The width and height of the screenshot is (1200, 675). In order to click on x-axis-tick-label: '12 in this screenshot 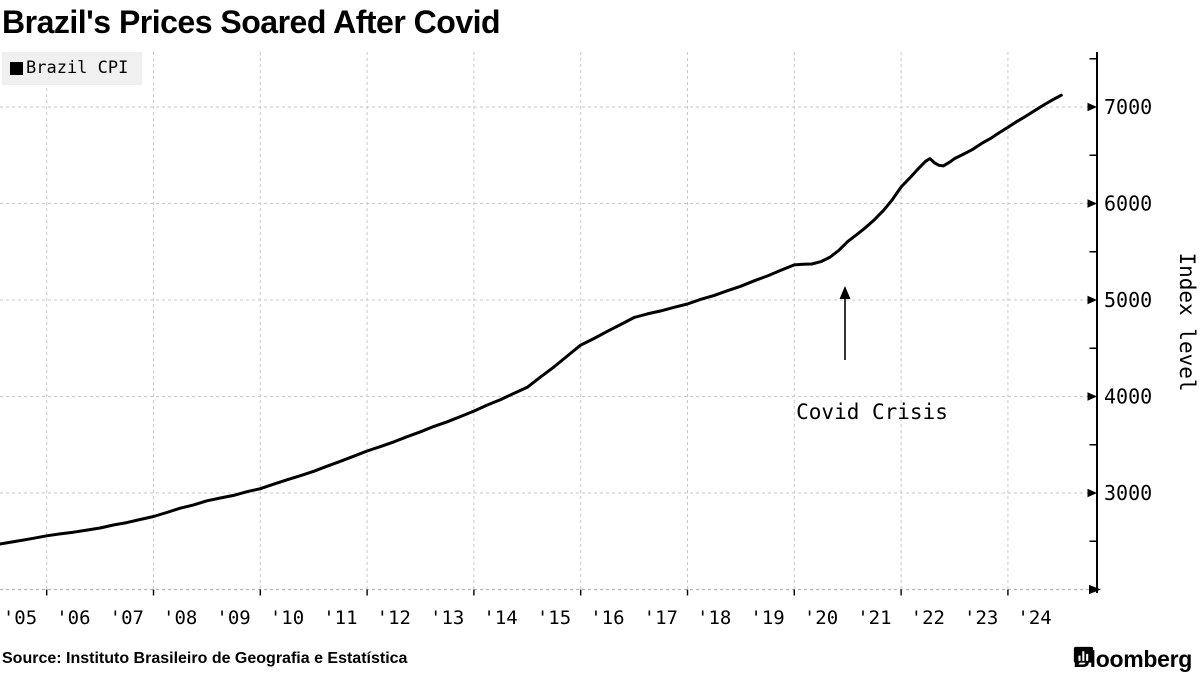, I will do `click(394, 618)`.